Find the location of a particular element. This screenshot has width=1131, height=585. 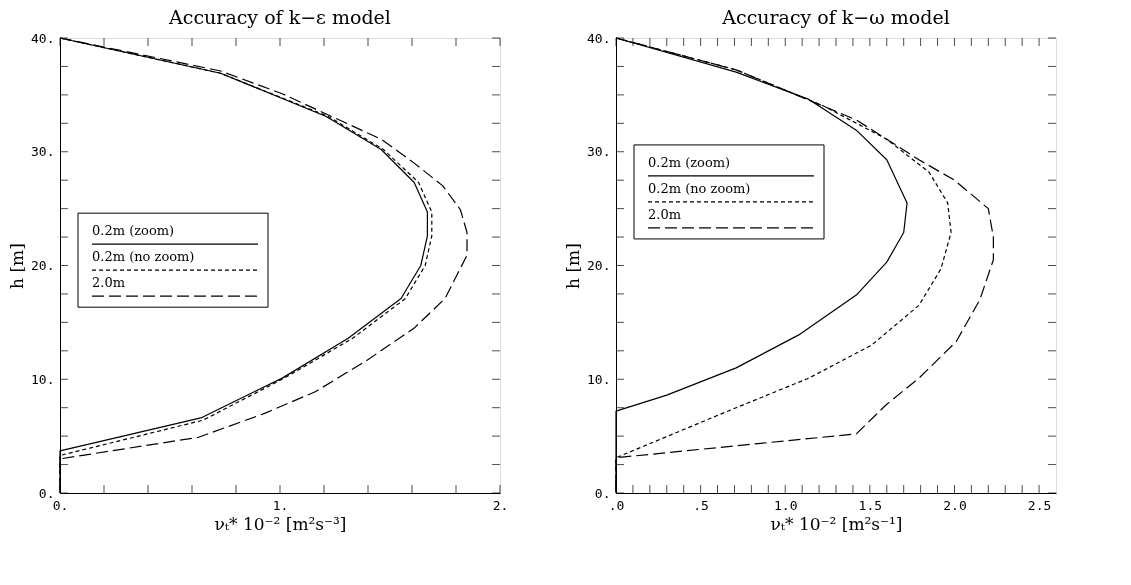

x-axis-title: νₜ* 10⁻² [m²s⁻¹] is located at coordinates (836, 523).